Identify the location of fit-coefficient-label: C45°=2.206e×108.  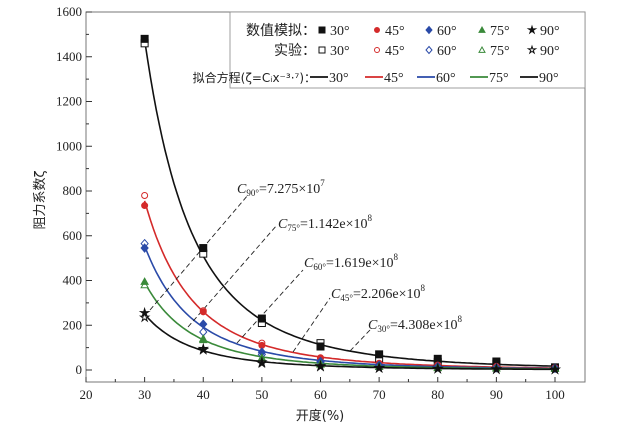
(378, 293).